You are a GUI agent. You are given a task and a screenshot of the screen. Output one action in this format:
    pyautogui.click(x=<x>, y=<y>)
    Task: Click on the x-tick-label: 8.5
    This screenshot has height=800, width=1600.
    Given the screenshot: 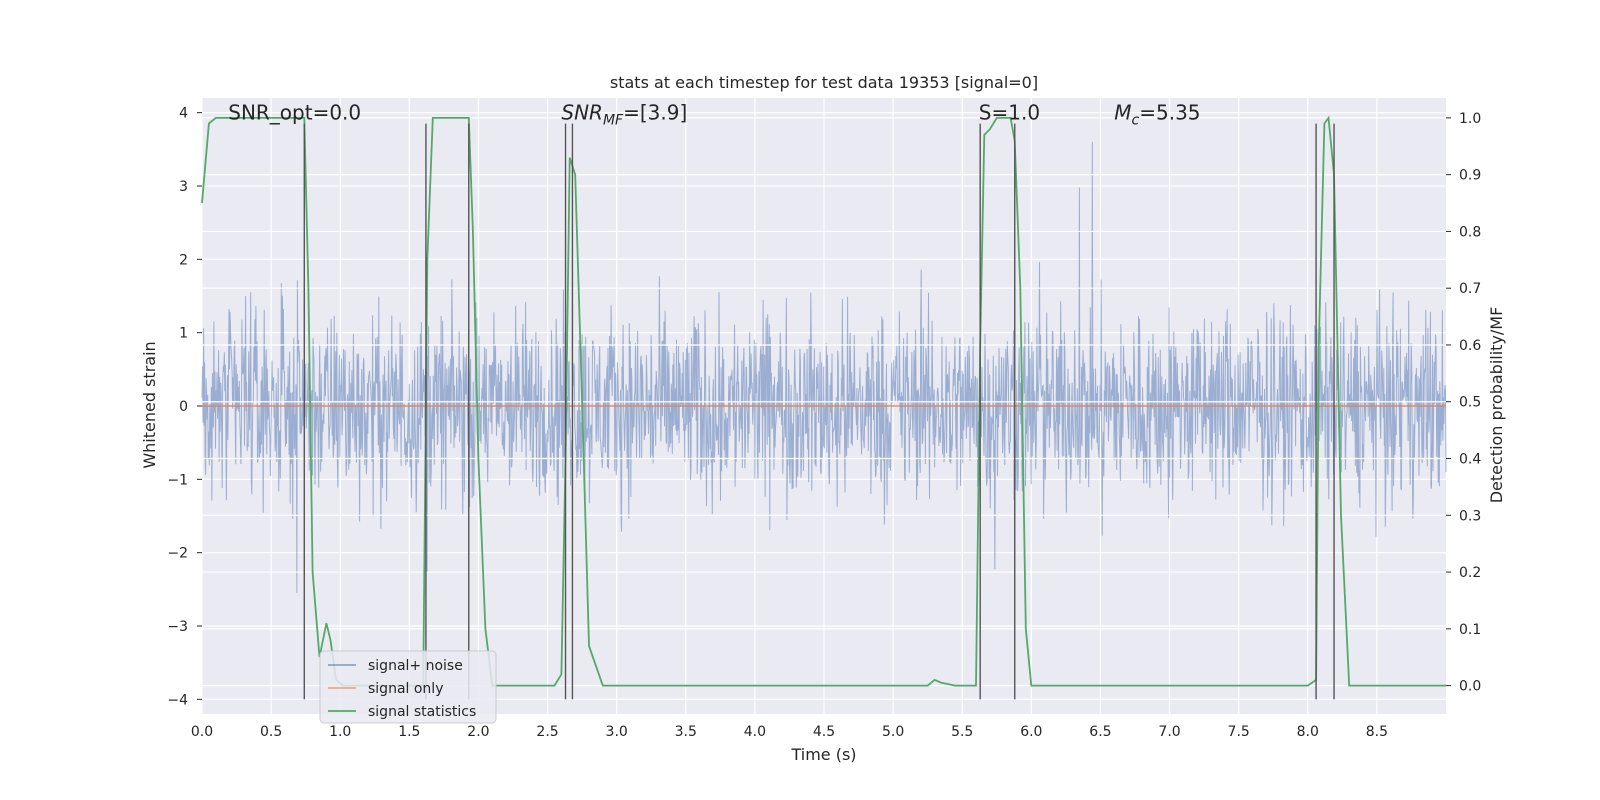 What is the action you would take?
    pyautogui.click(x=1377, y=732)
    